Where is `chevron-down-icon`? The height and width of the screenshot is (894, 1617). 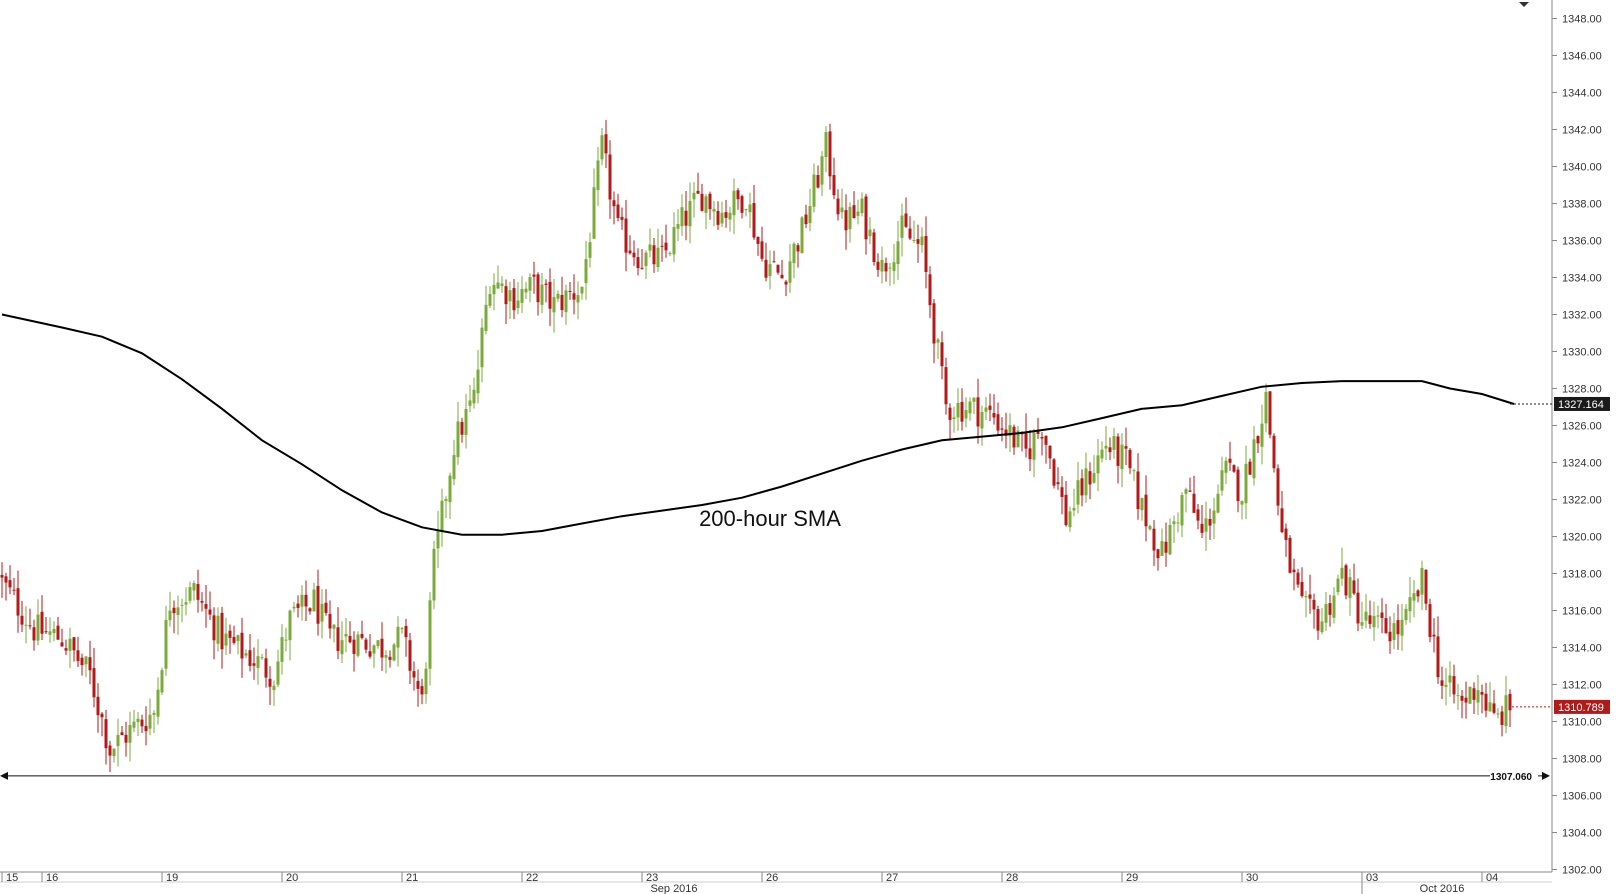
chevron-down-icon is located at coordinates (1524, 4).